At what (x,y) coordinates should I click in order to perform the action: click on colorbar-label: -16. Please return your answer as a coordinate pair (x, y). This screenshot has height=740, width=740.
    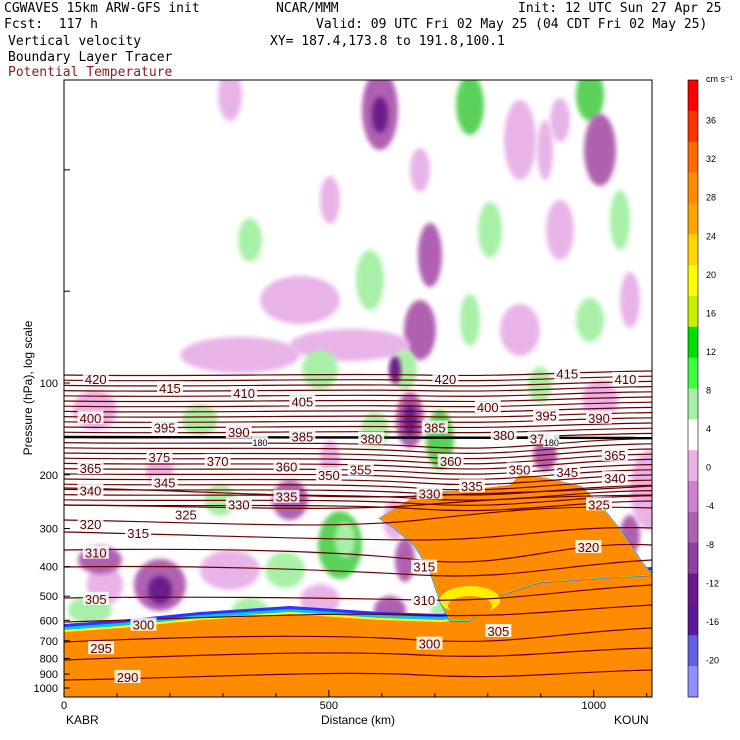
    Looking at the image, I should click on (712, 622).